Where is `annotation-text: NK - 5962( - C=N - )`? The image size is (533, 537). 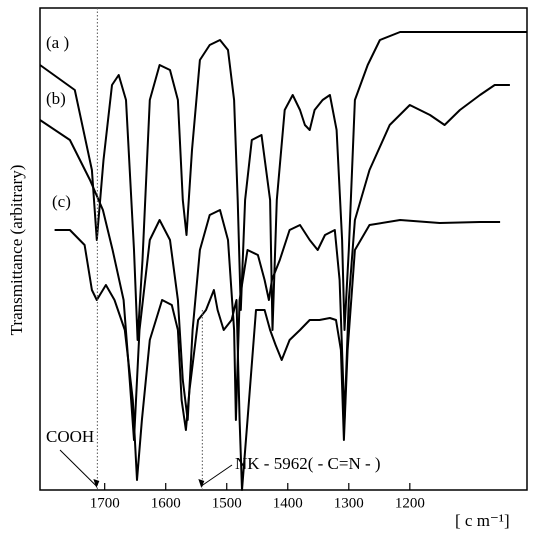
annotation-text: NK - 5962( - C=N - ) is located at coordinates (308, 463).